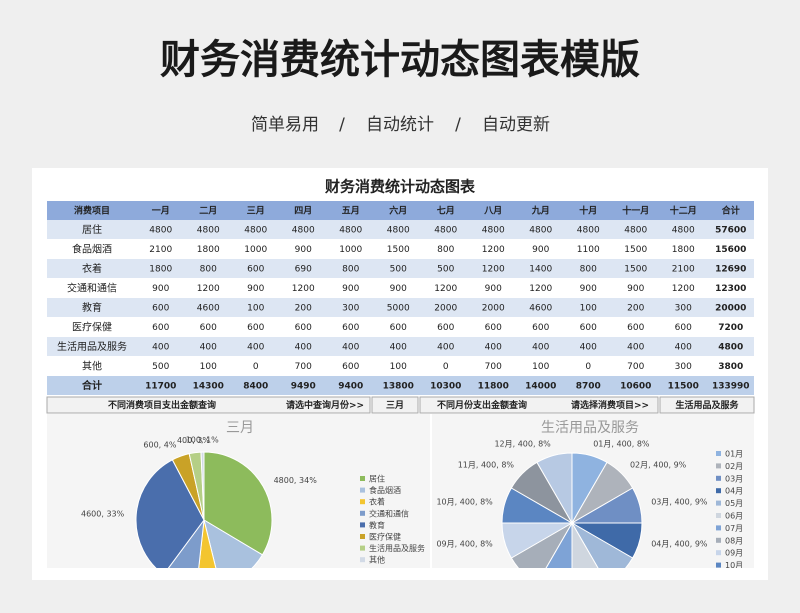 The width and height of the screenshot is (800, 613). I want to click on legend-label: 08月, so click(734, 540).